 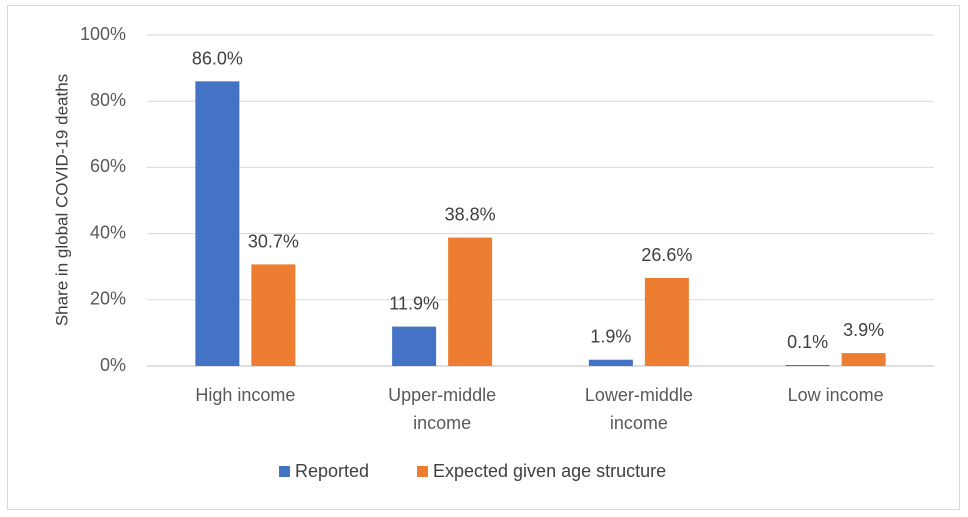 I want to click on y-tick-label: 40%, so click(x=108, y=232).